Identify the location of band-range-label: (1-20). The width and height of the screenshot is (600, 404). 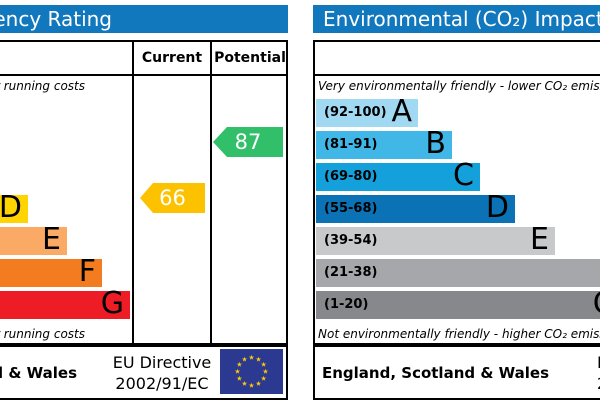
(346, 304).